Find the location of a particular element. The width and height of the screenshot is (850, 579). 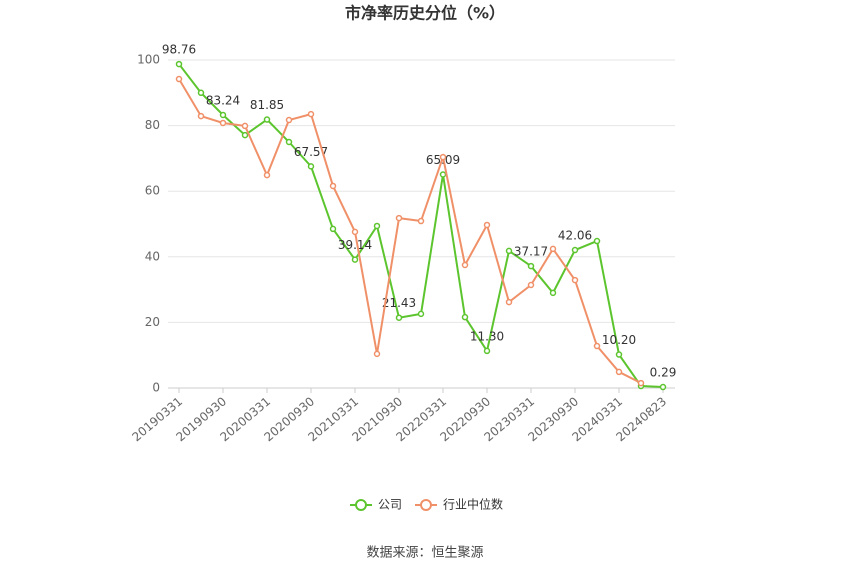

value-label: 39.14 is located at coordinates (355, 245).